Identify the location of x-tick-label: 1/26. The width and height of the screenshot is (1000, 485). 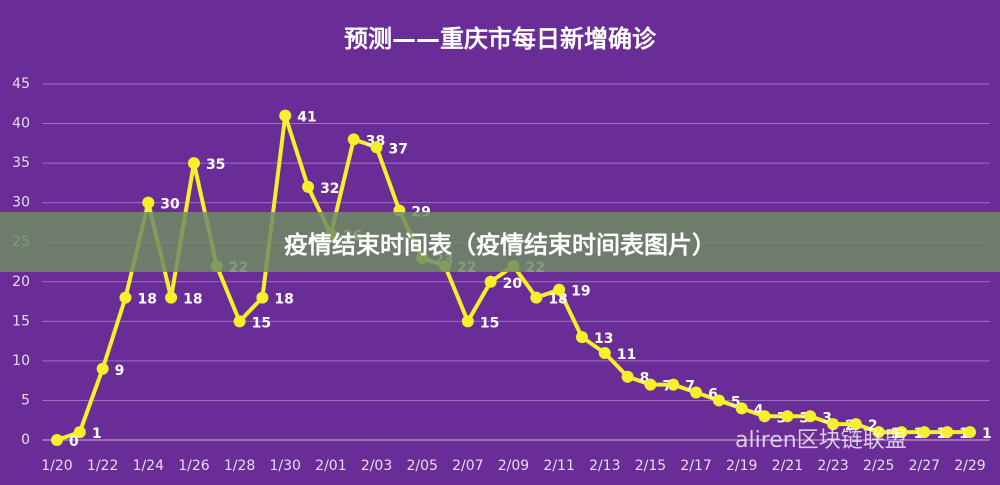
(194, 466).